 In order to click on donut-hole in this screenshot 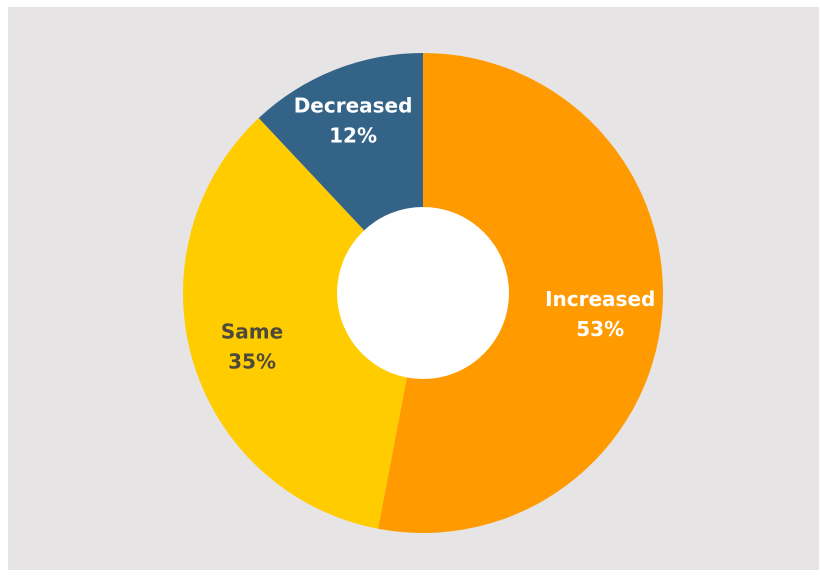, I will do `click(423, 293)`.